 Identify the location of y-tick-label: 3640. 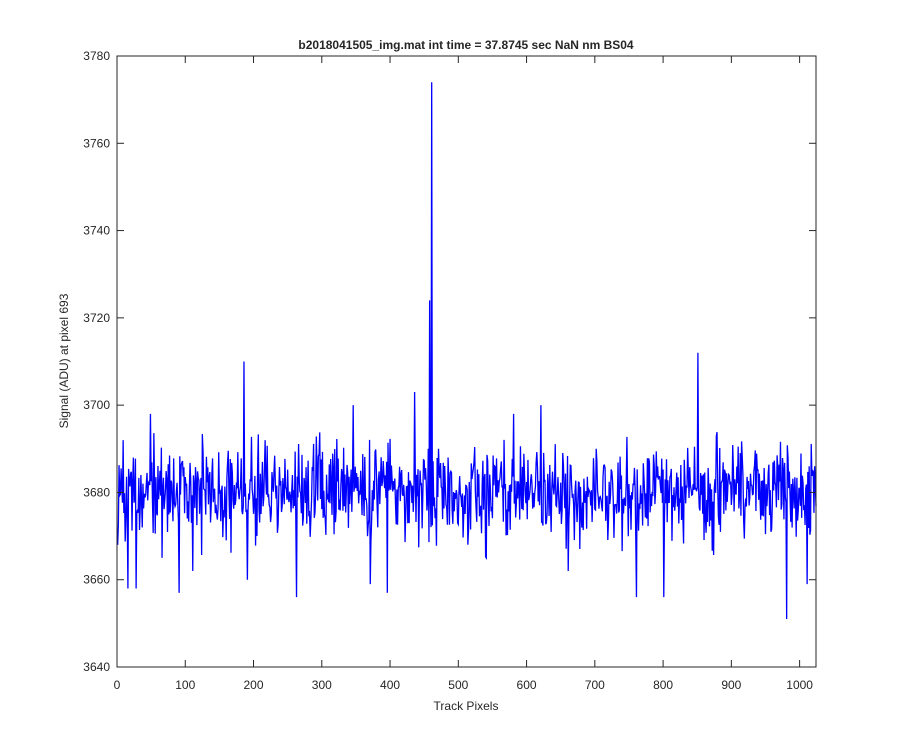
(96, 667).